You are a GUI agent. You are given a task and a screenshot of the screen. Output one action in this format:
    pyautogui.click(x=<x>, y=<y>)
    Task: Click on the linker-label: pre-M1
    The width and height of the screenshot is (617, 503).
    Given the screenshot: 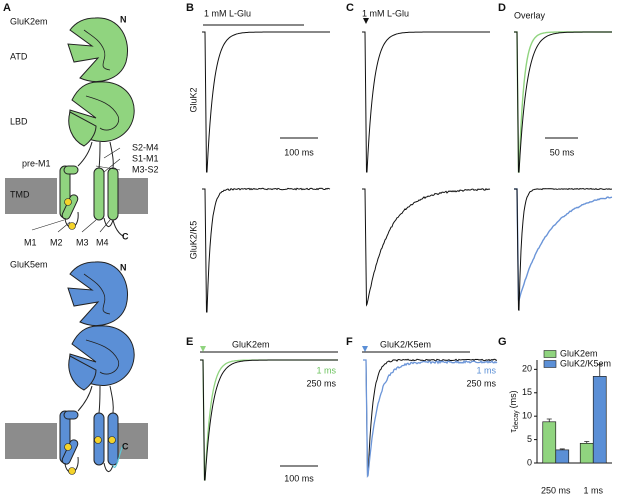 What is the action you would take?
    pyautogui.click(x=36, y=163)
    